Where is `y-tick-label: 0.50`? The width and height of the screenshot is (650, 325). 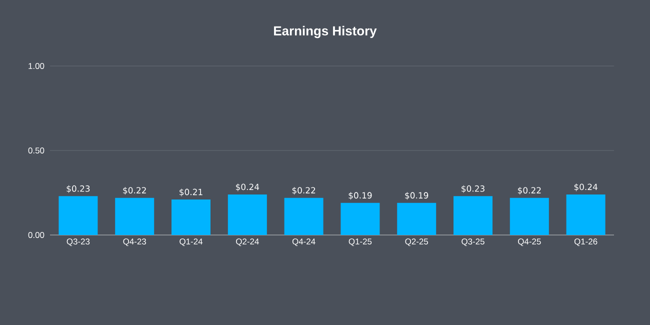
y-tick-label: 0.50 is located at coordinates (36, 151).